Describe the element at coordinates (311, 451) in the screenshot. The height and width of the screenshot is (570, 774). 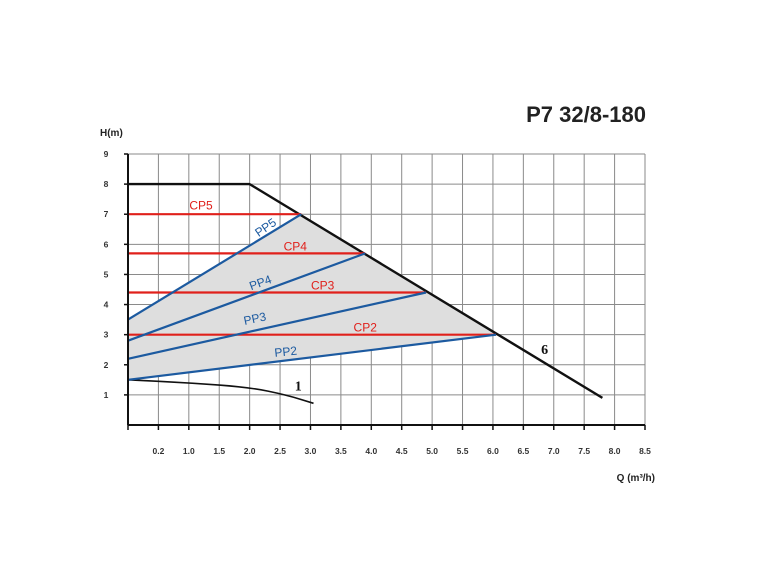
I see `x-tick-label: 3.0` at that location.